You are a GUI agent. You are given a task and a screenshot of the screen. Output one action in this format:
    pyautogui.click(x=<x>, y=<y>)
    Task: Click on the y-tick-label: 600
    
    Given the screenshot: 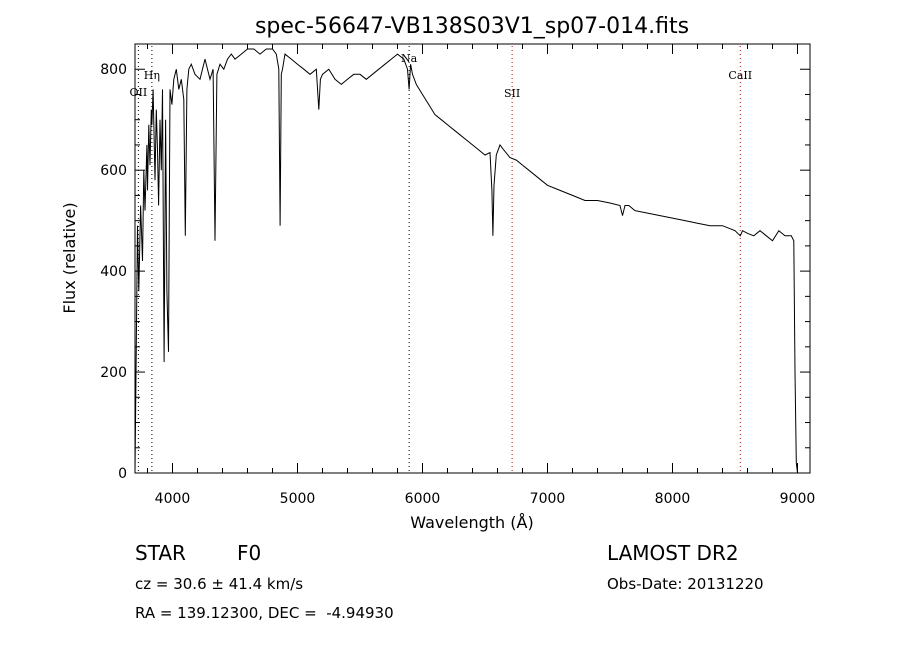 What is the action you would take?
    pyautogui.click(x=113, y=171)
    